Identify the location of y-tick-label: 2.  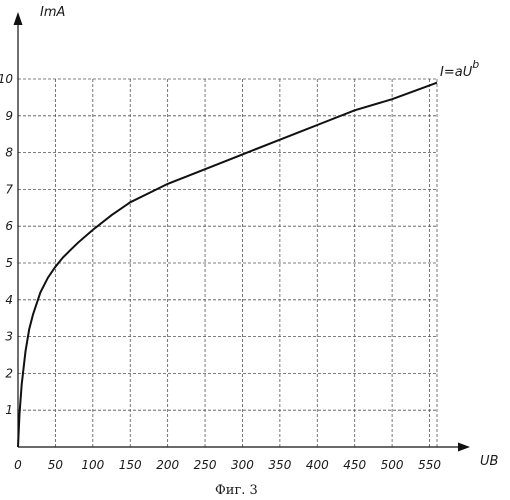
(9, 373).